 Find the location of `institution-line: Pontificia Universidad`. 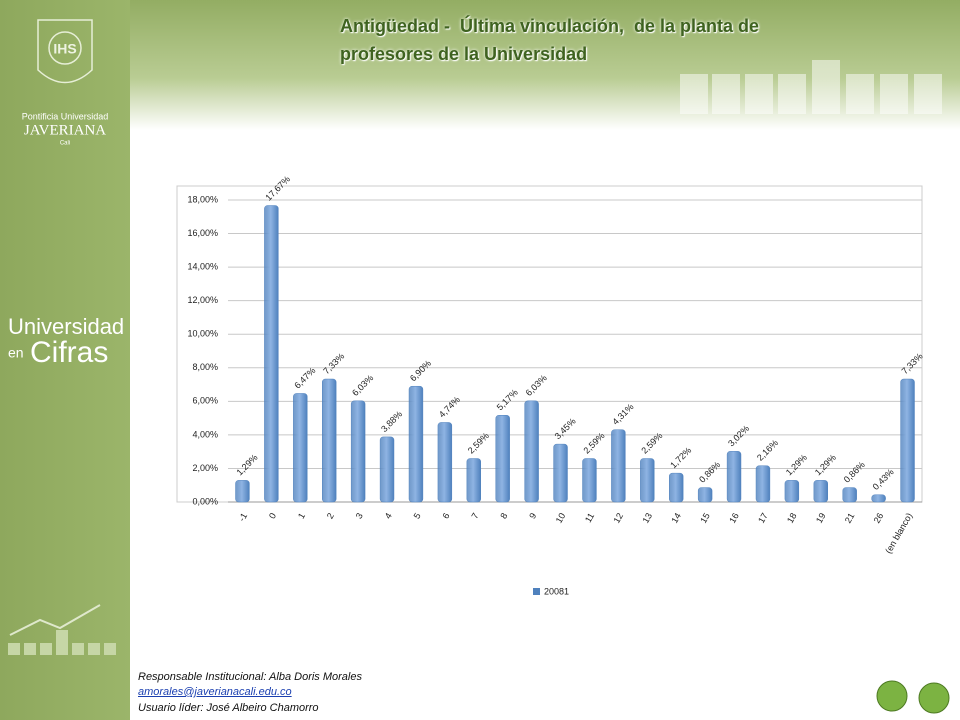

institution-line: Pontificia Universidad is located at coordinates (65, 116).